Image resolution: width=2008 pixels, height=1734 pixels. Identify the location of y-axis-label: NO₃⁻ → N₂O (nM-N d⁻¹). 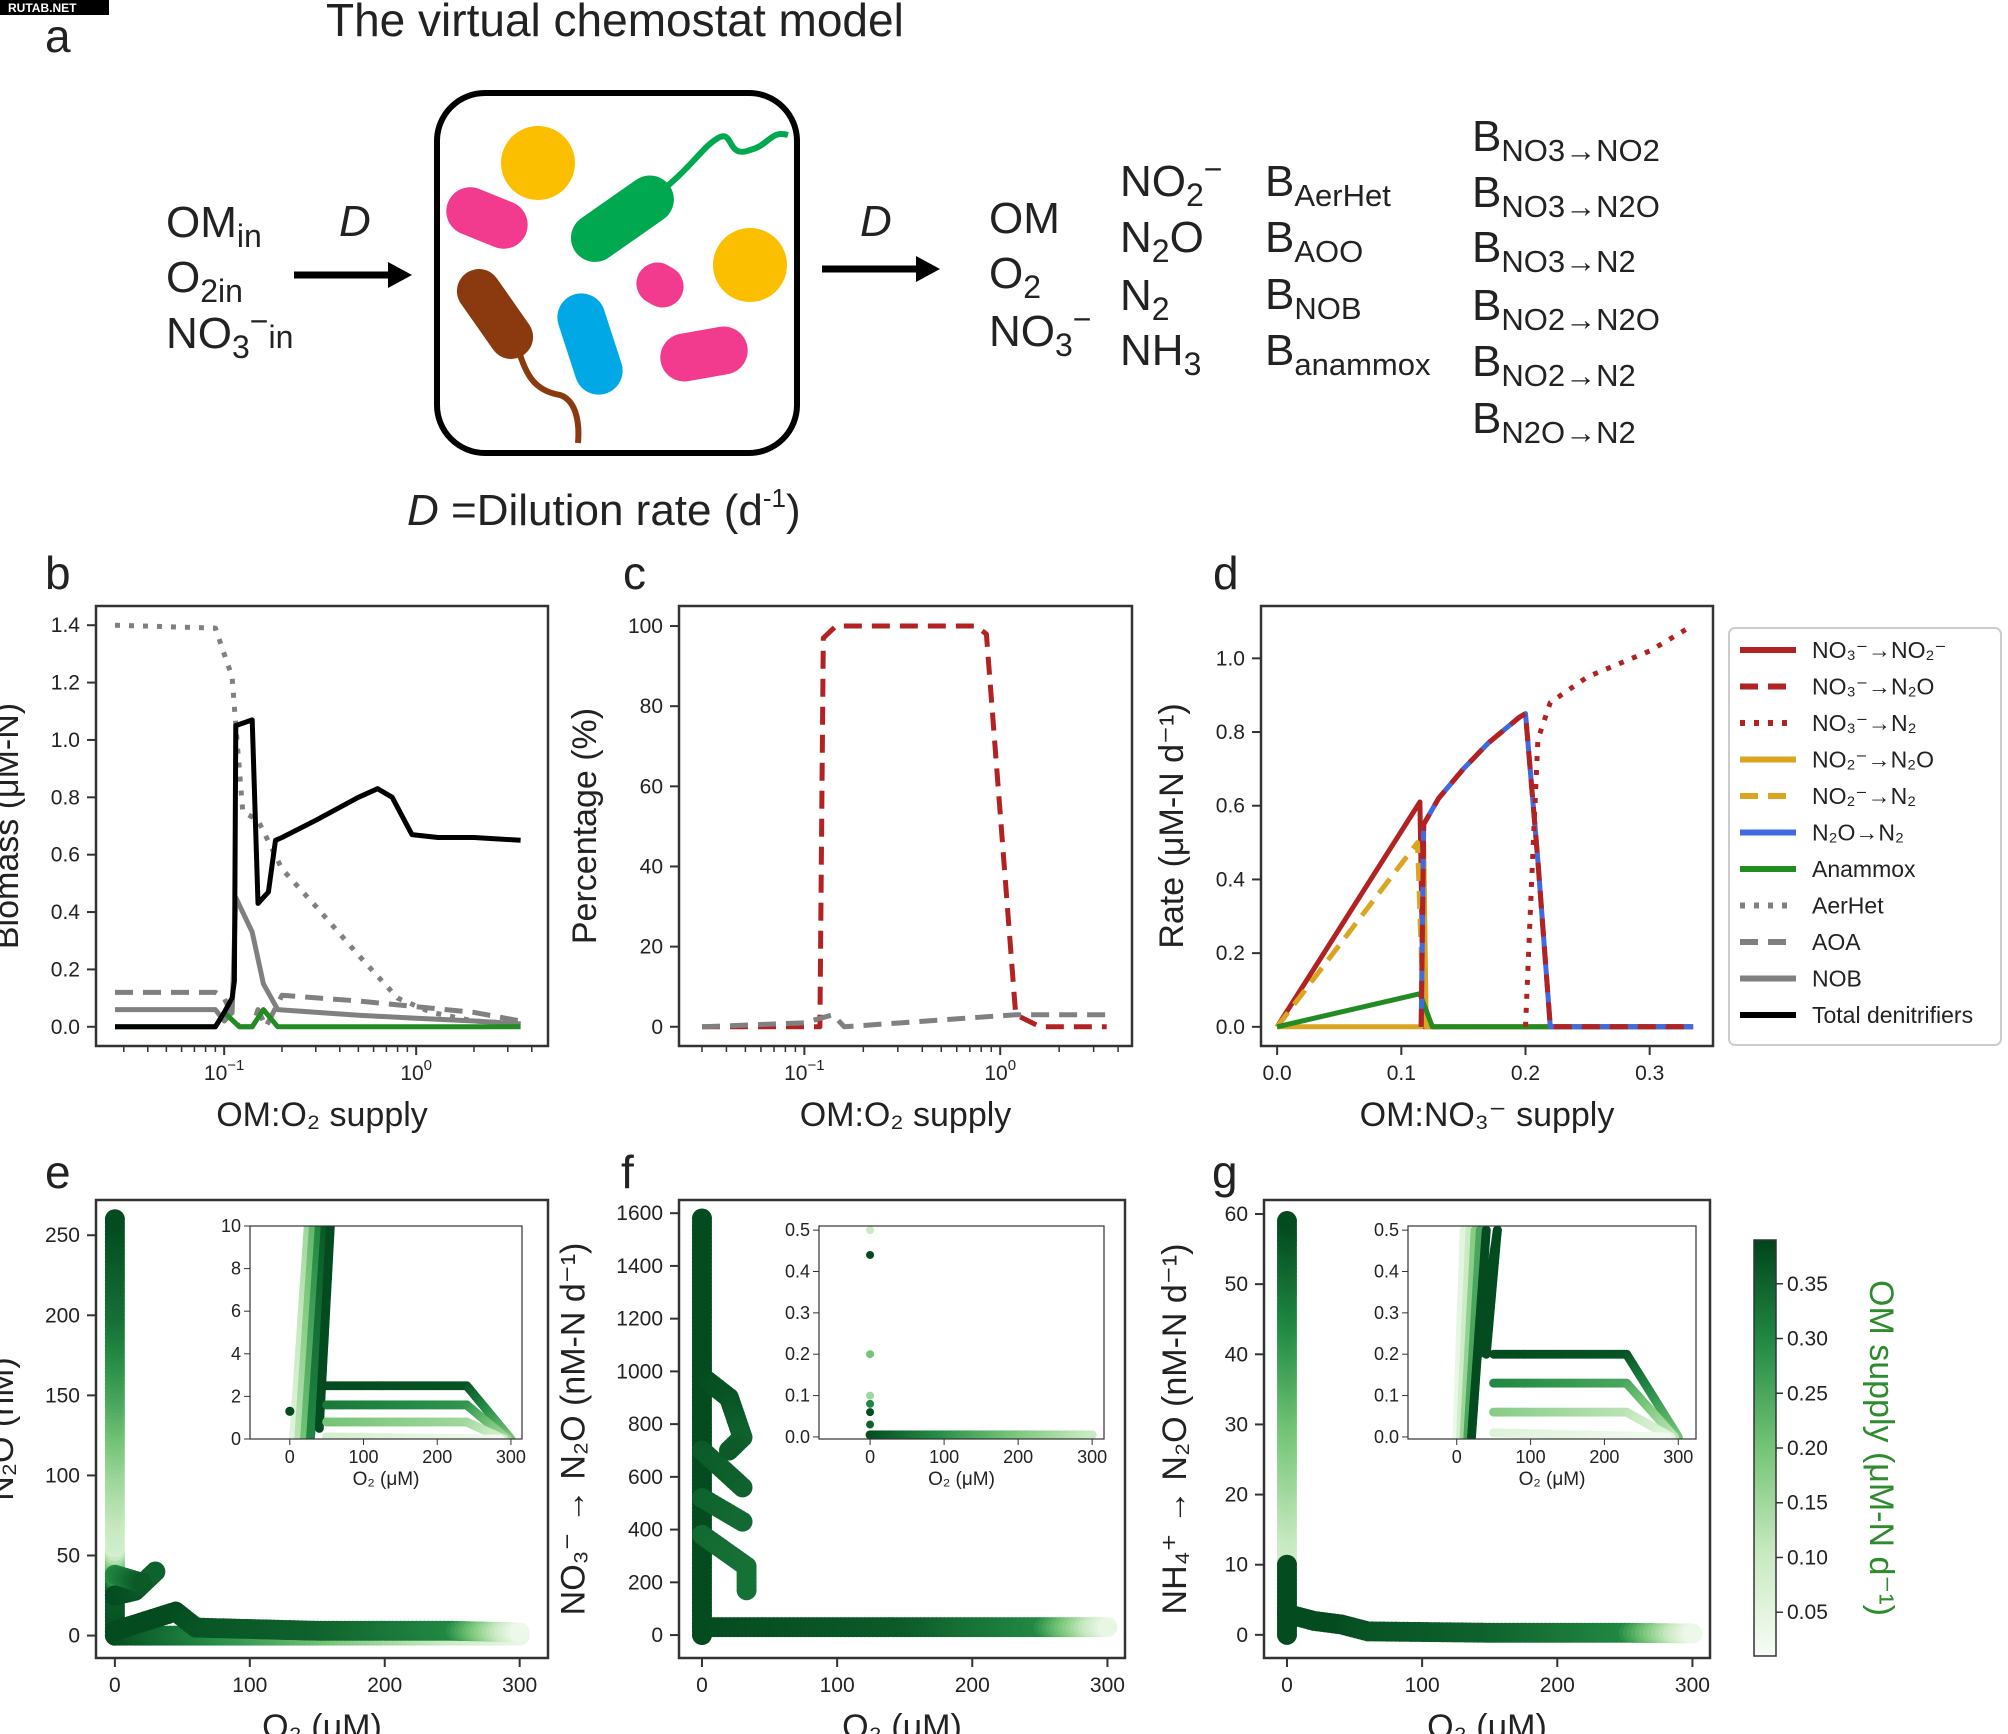
(573, 1429).